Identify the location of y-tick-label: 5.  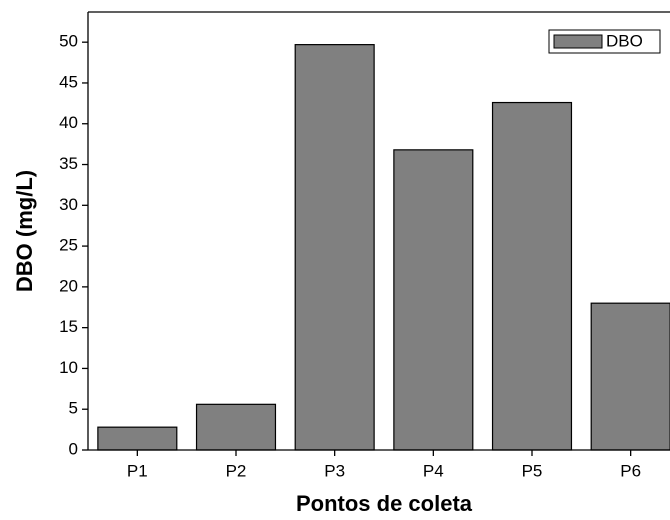
(73, 408).